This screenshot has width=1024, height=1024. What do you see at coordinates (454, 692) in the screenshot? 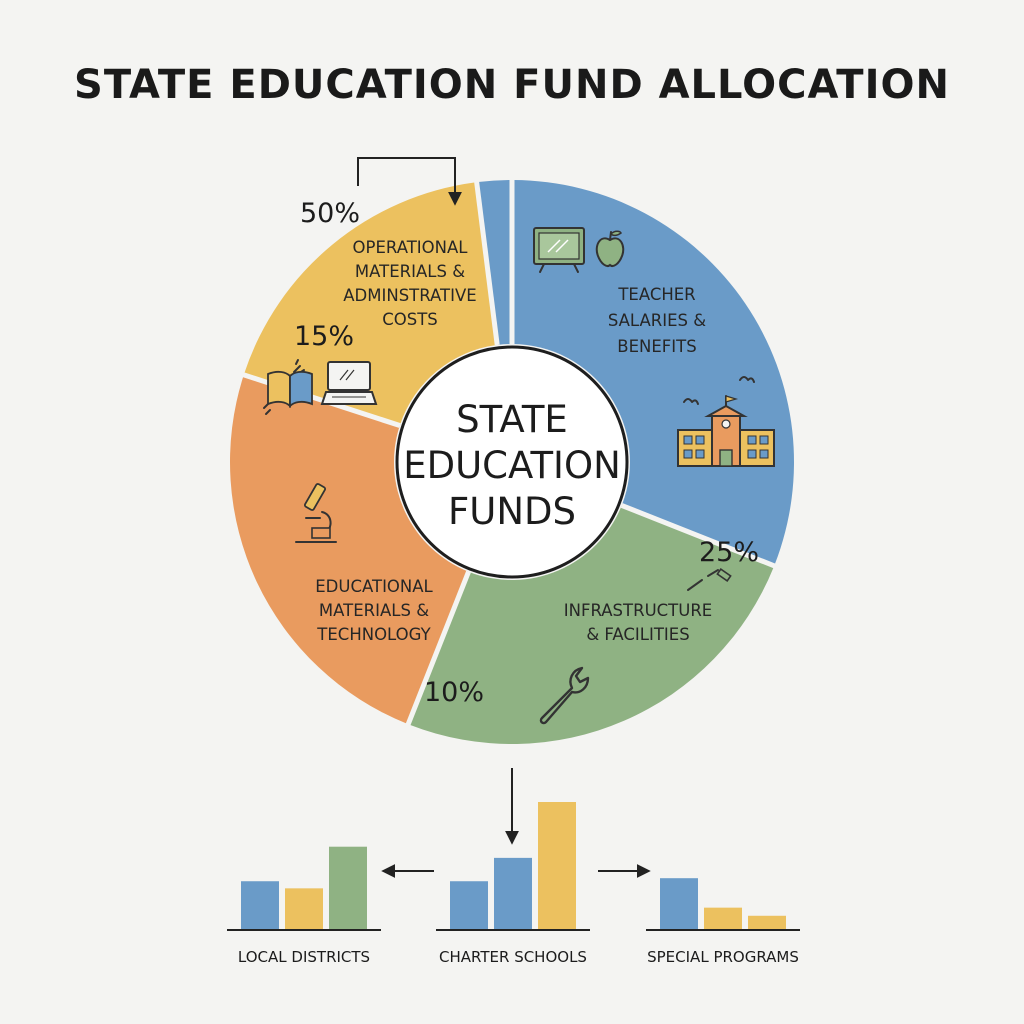
I see `segment-percent-label: 10%` at bounding box center [454, 692].